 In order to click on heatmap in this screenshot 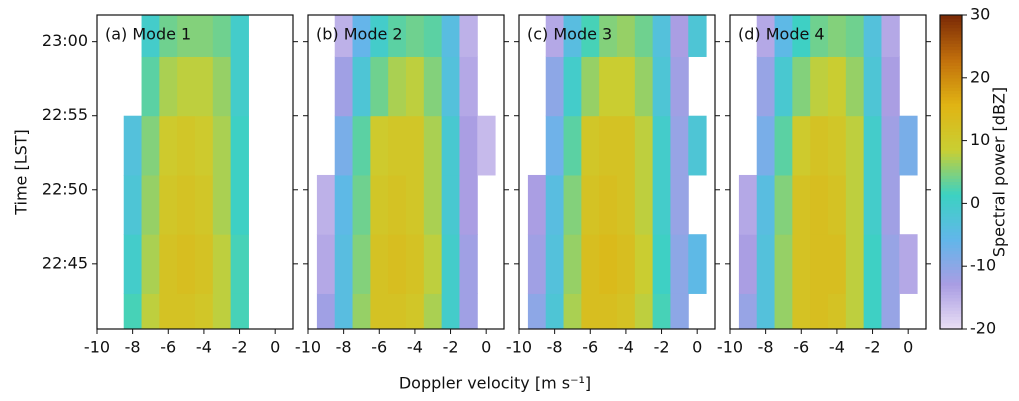, I will do `click(406, 172)`.